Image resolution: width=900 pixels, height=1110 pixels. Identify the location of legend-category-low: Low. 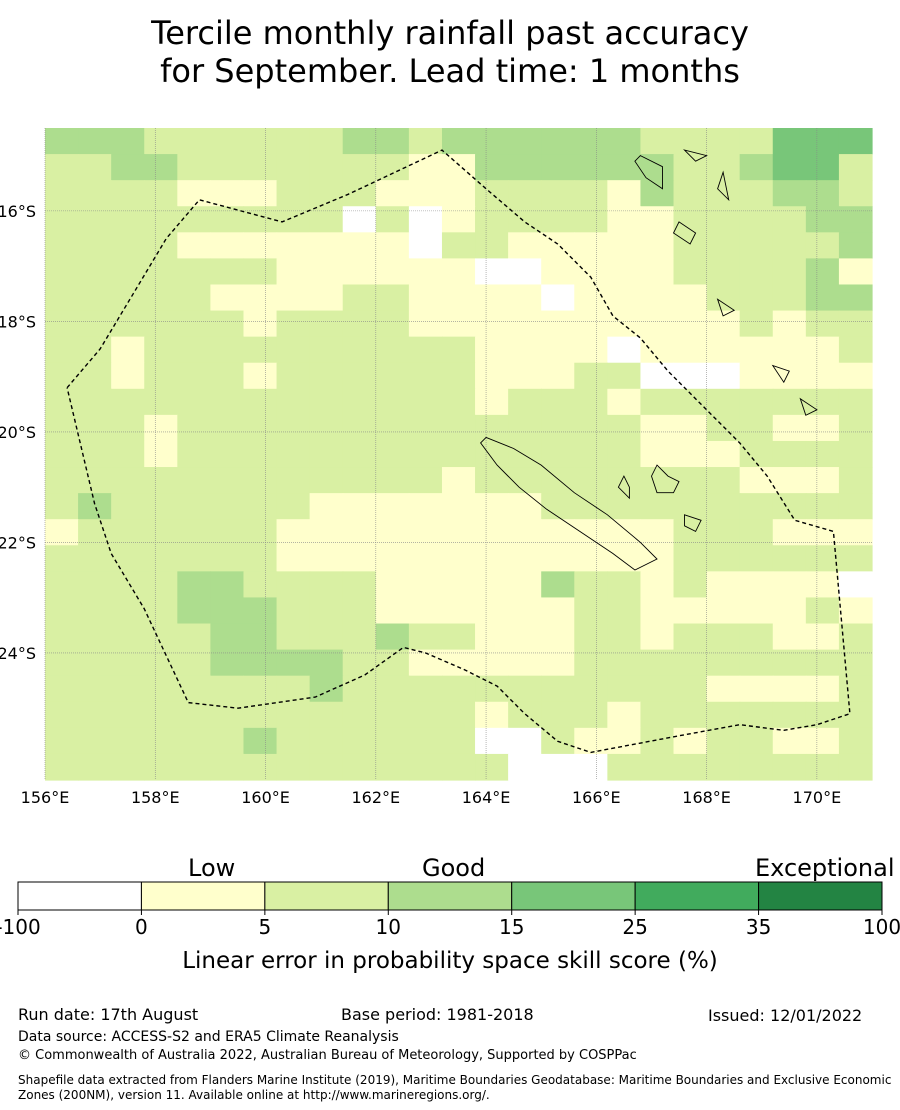
(212, 868).